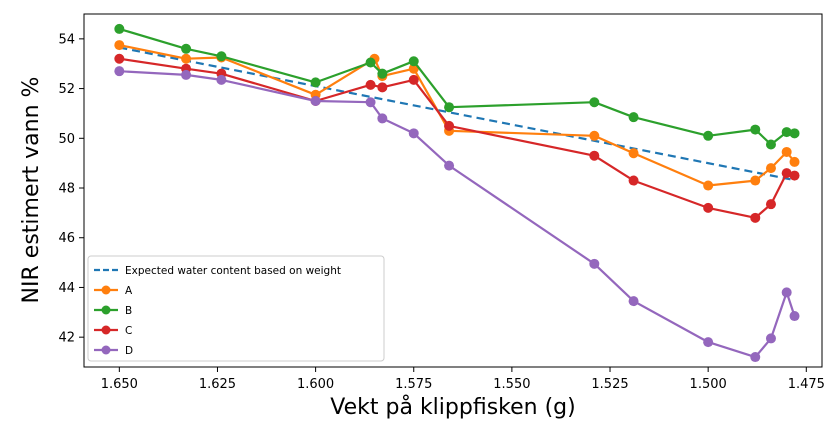  I want to click on y-tick-label: 52, so click(66, 89).